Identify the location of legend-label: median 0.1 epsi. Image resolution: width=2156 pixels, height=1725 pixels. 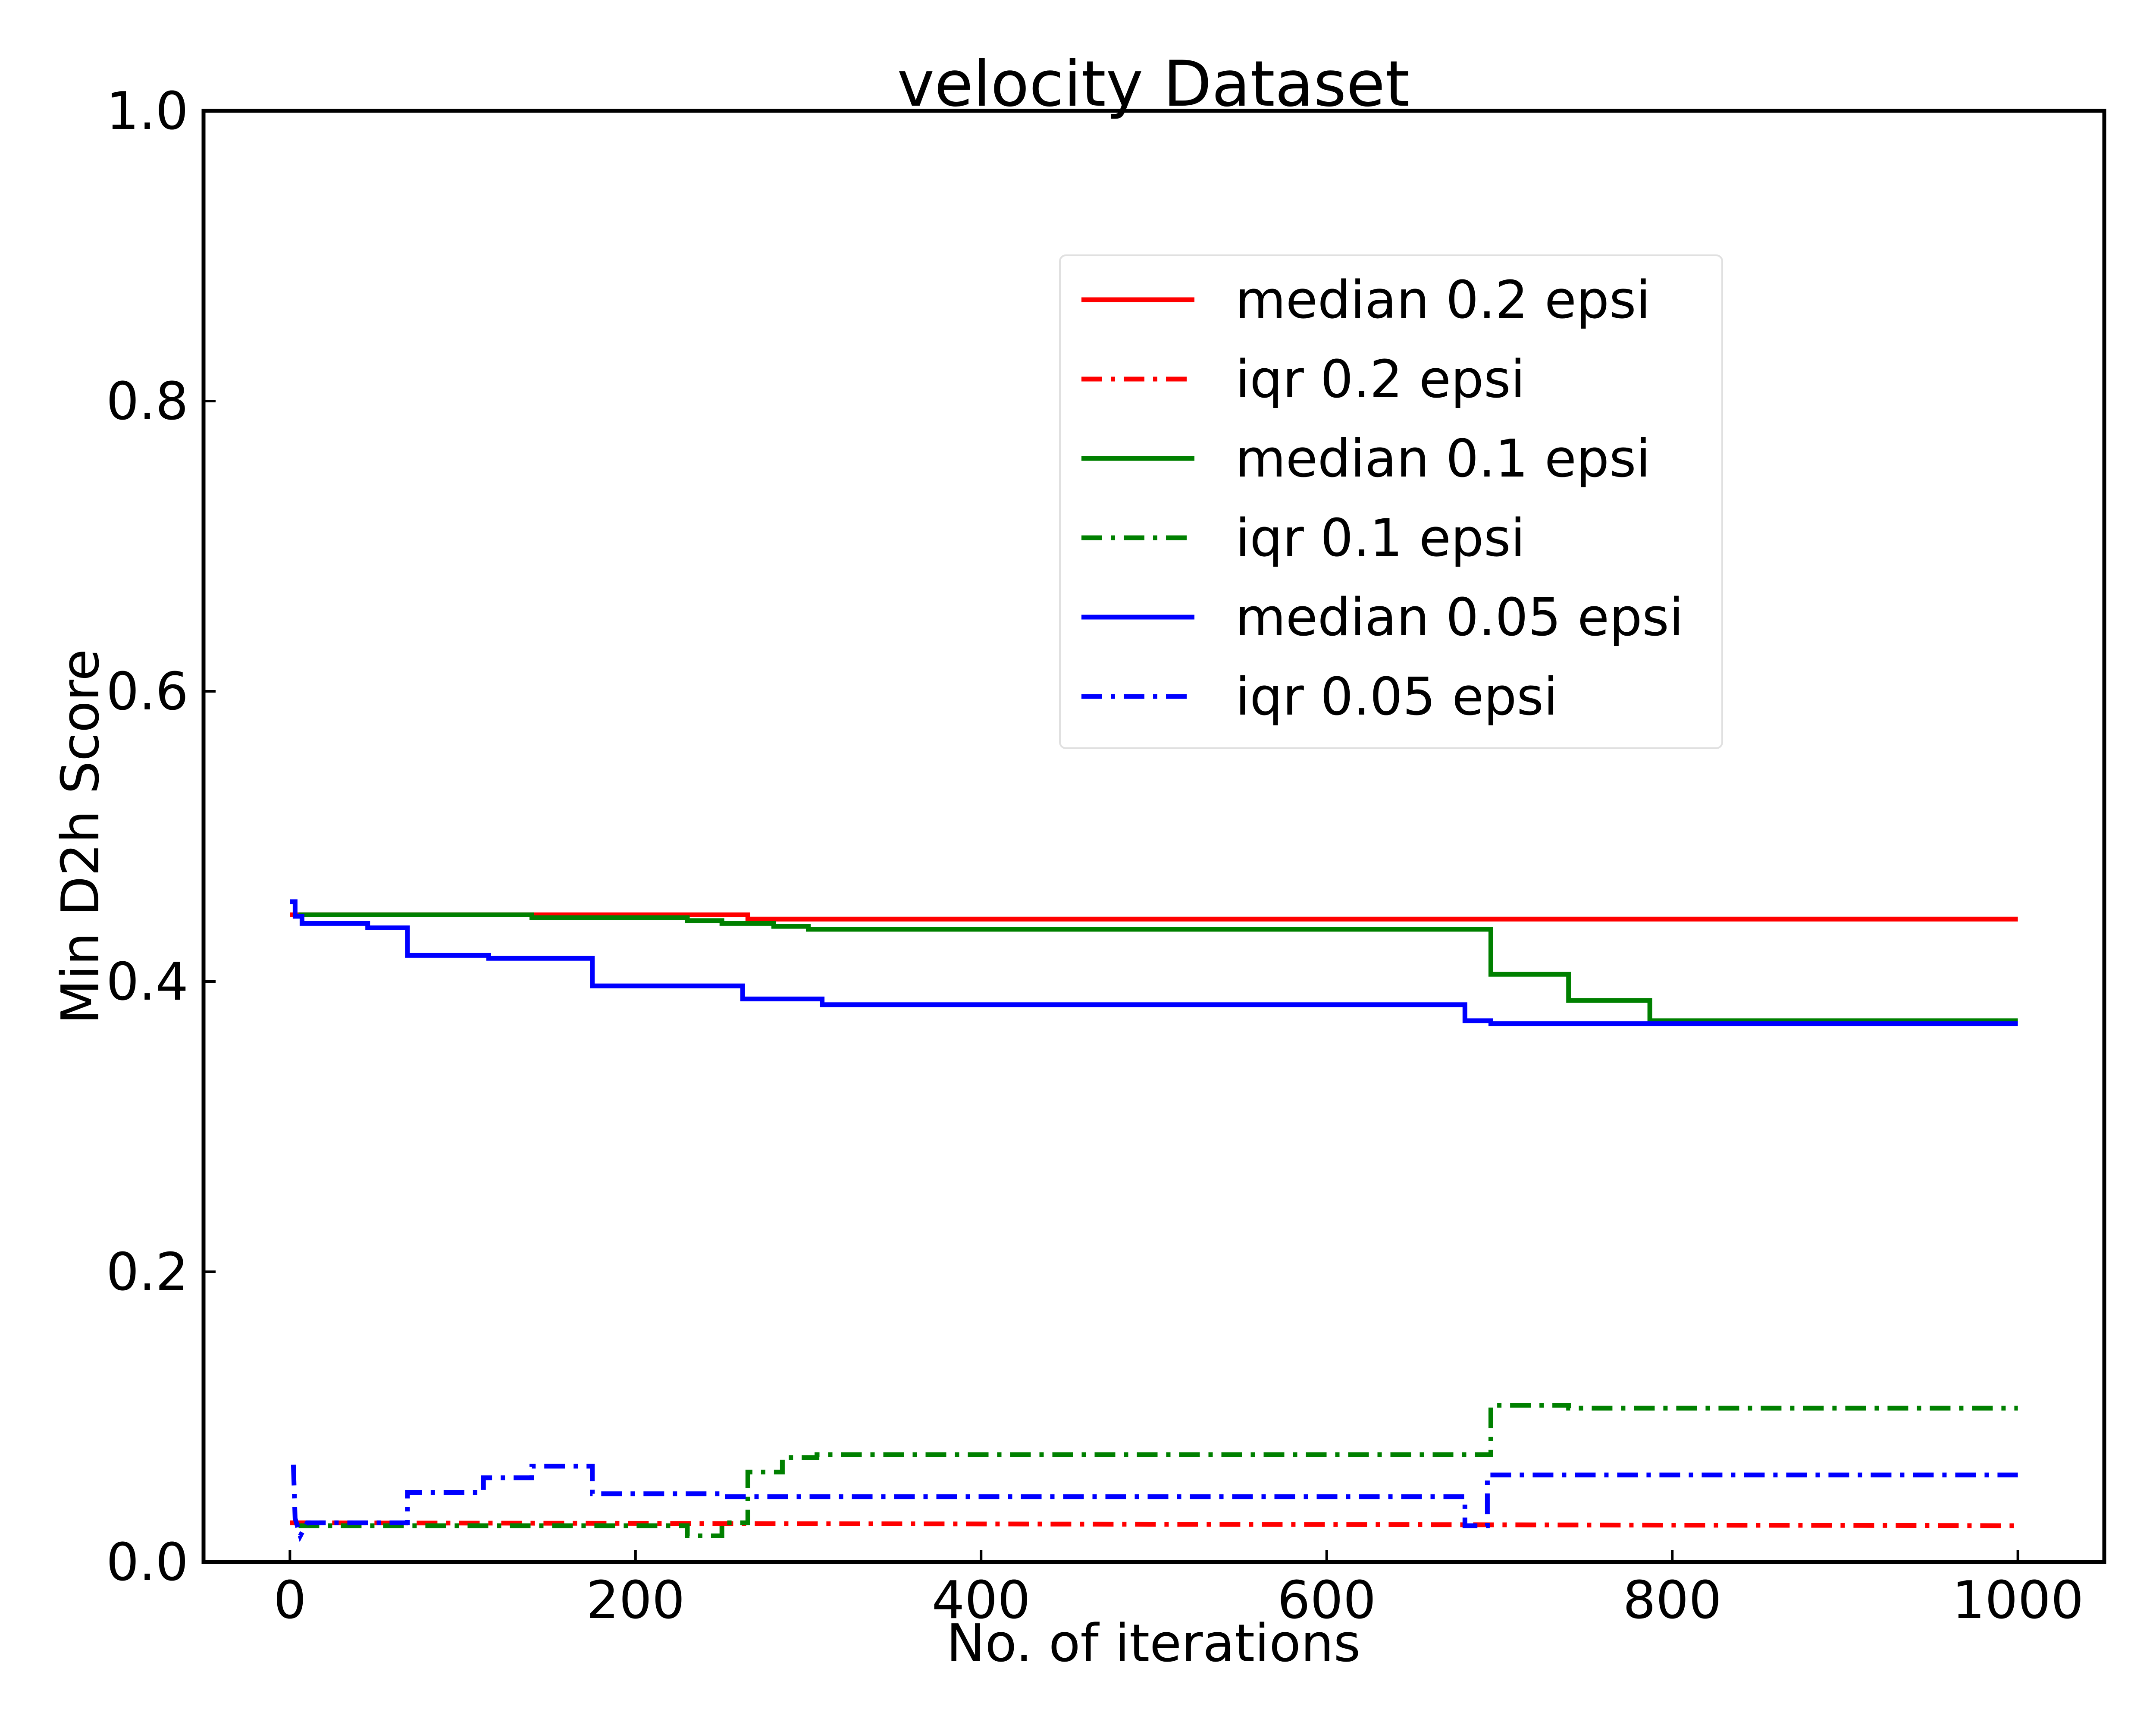
(1443, 459).